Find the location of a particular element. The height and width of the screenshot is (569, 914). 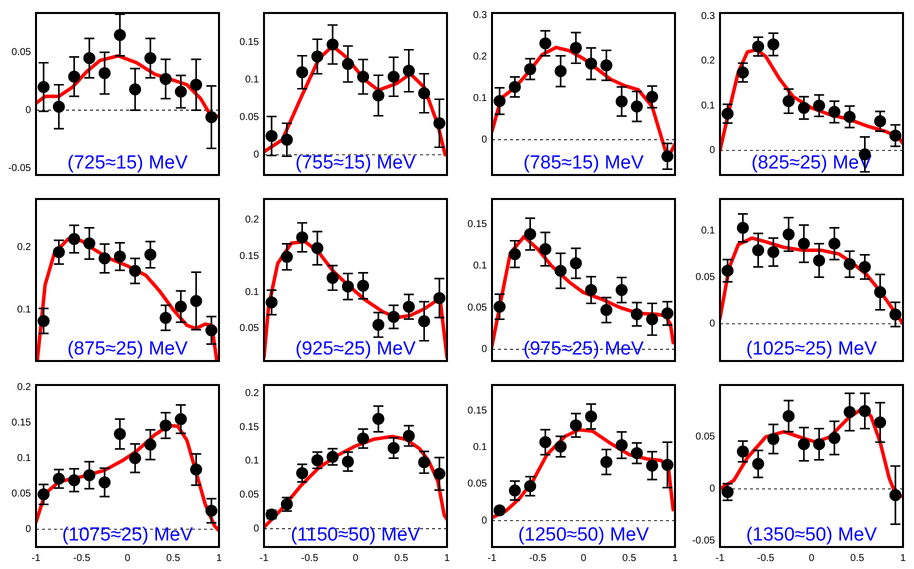

annotation: (1250≈50) MeV is located at coordinates (584, 535).